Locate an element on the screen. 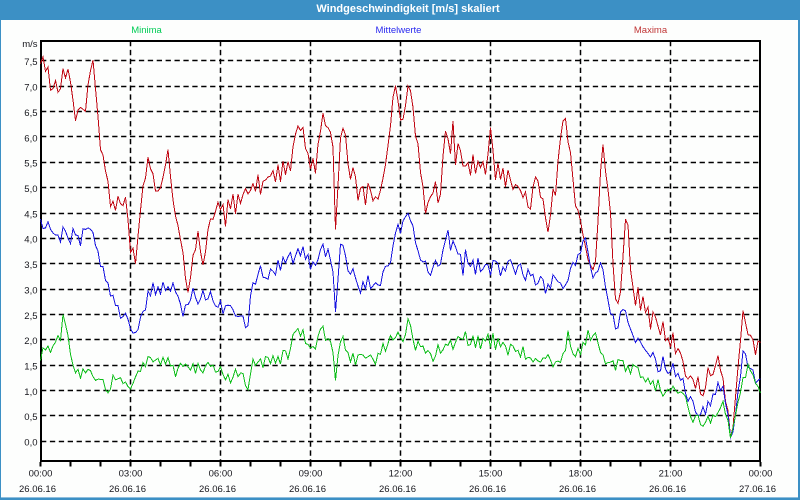 This screenshot has height=500, width=800. svg-text: 4,0 is located at coordinates (30, 240).